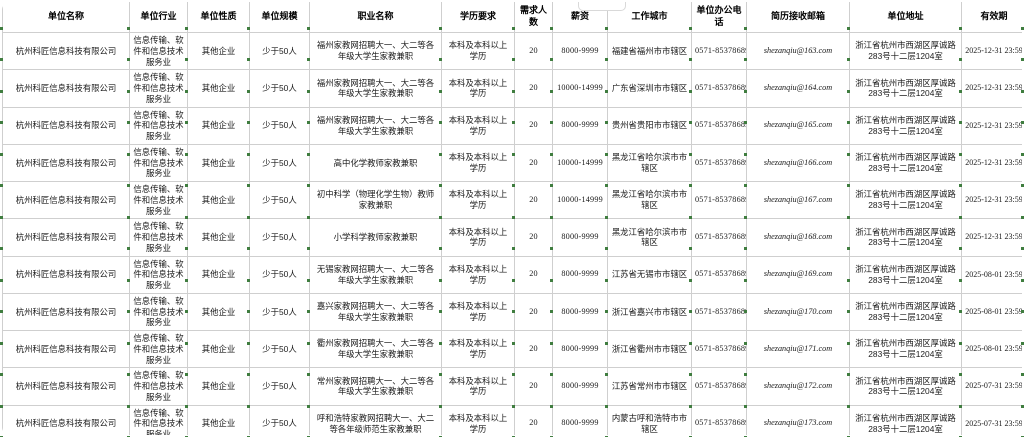 Image resolution: width=1024 pixels, height=437 pixels. What do you see at coordinates (158, 17) in the screenshot?
I see `column-header: 单位行业` at bounding box center [158, 17].